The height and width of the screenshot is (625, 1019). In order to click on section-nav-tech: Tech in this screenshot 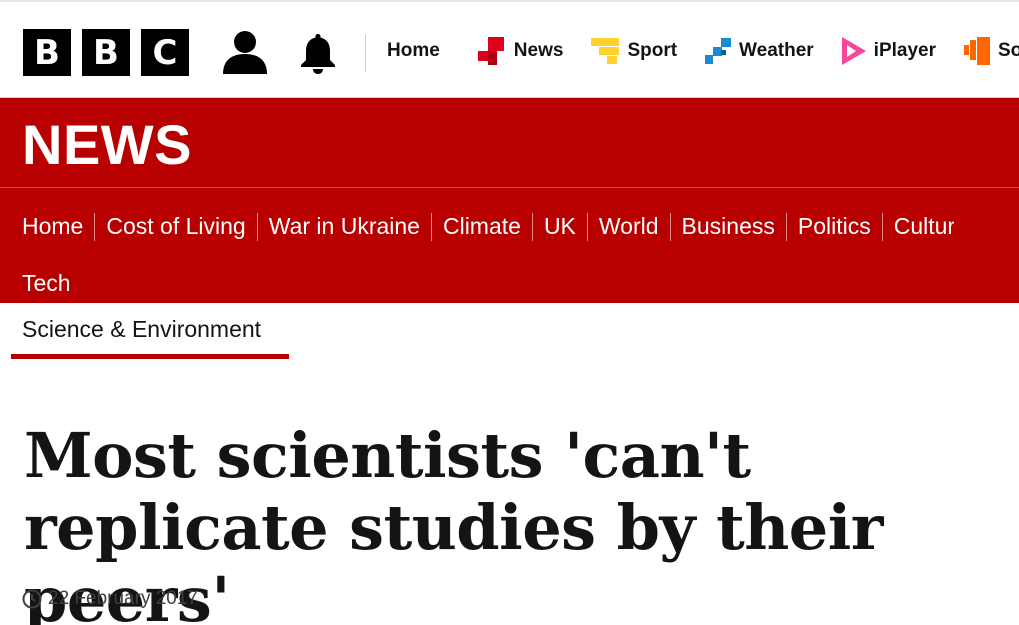, I will do `click(46, 283)`.